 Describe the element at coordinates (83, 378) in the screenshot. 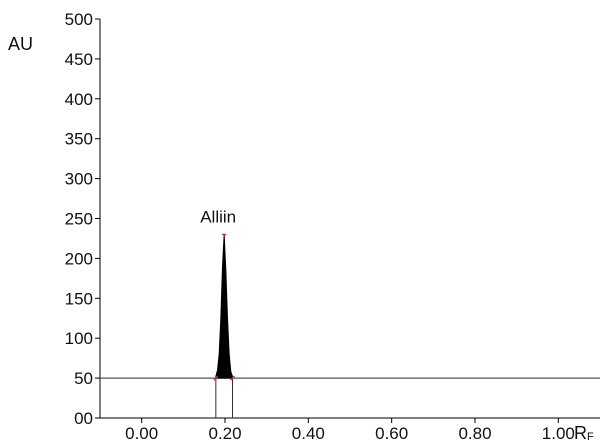

I see `y-tick-label: 50` at that location.